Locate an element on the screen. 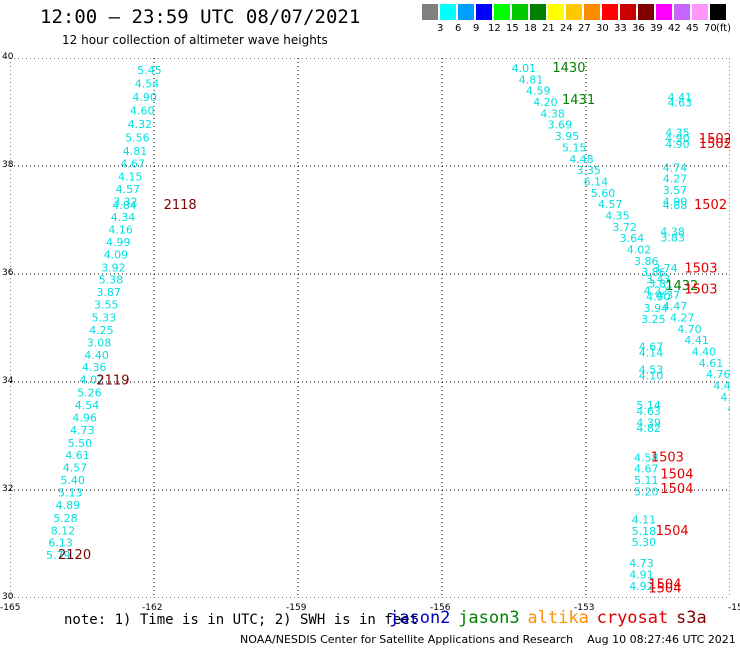  wave-height-value: 3.32 is located at coordinates (125, 201).